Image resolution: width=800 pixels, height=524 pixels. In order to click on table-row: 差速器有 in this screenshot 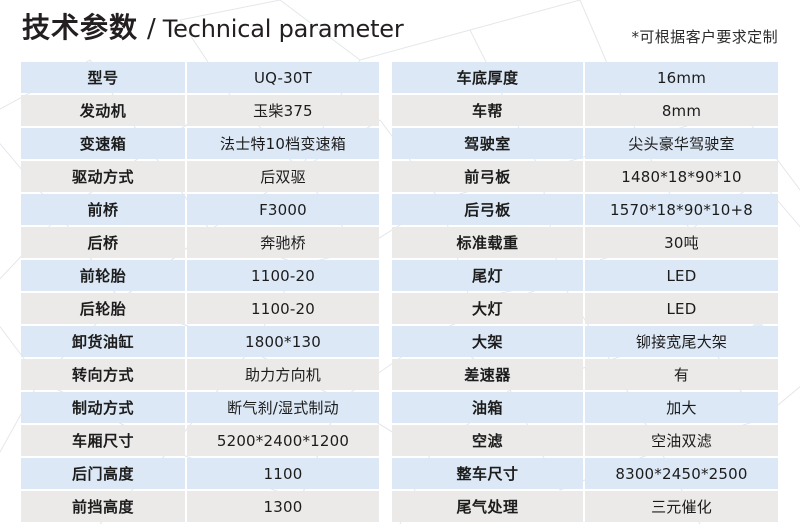, I will do `click(585, 374)`.